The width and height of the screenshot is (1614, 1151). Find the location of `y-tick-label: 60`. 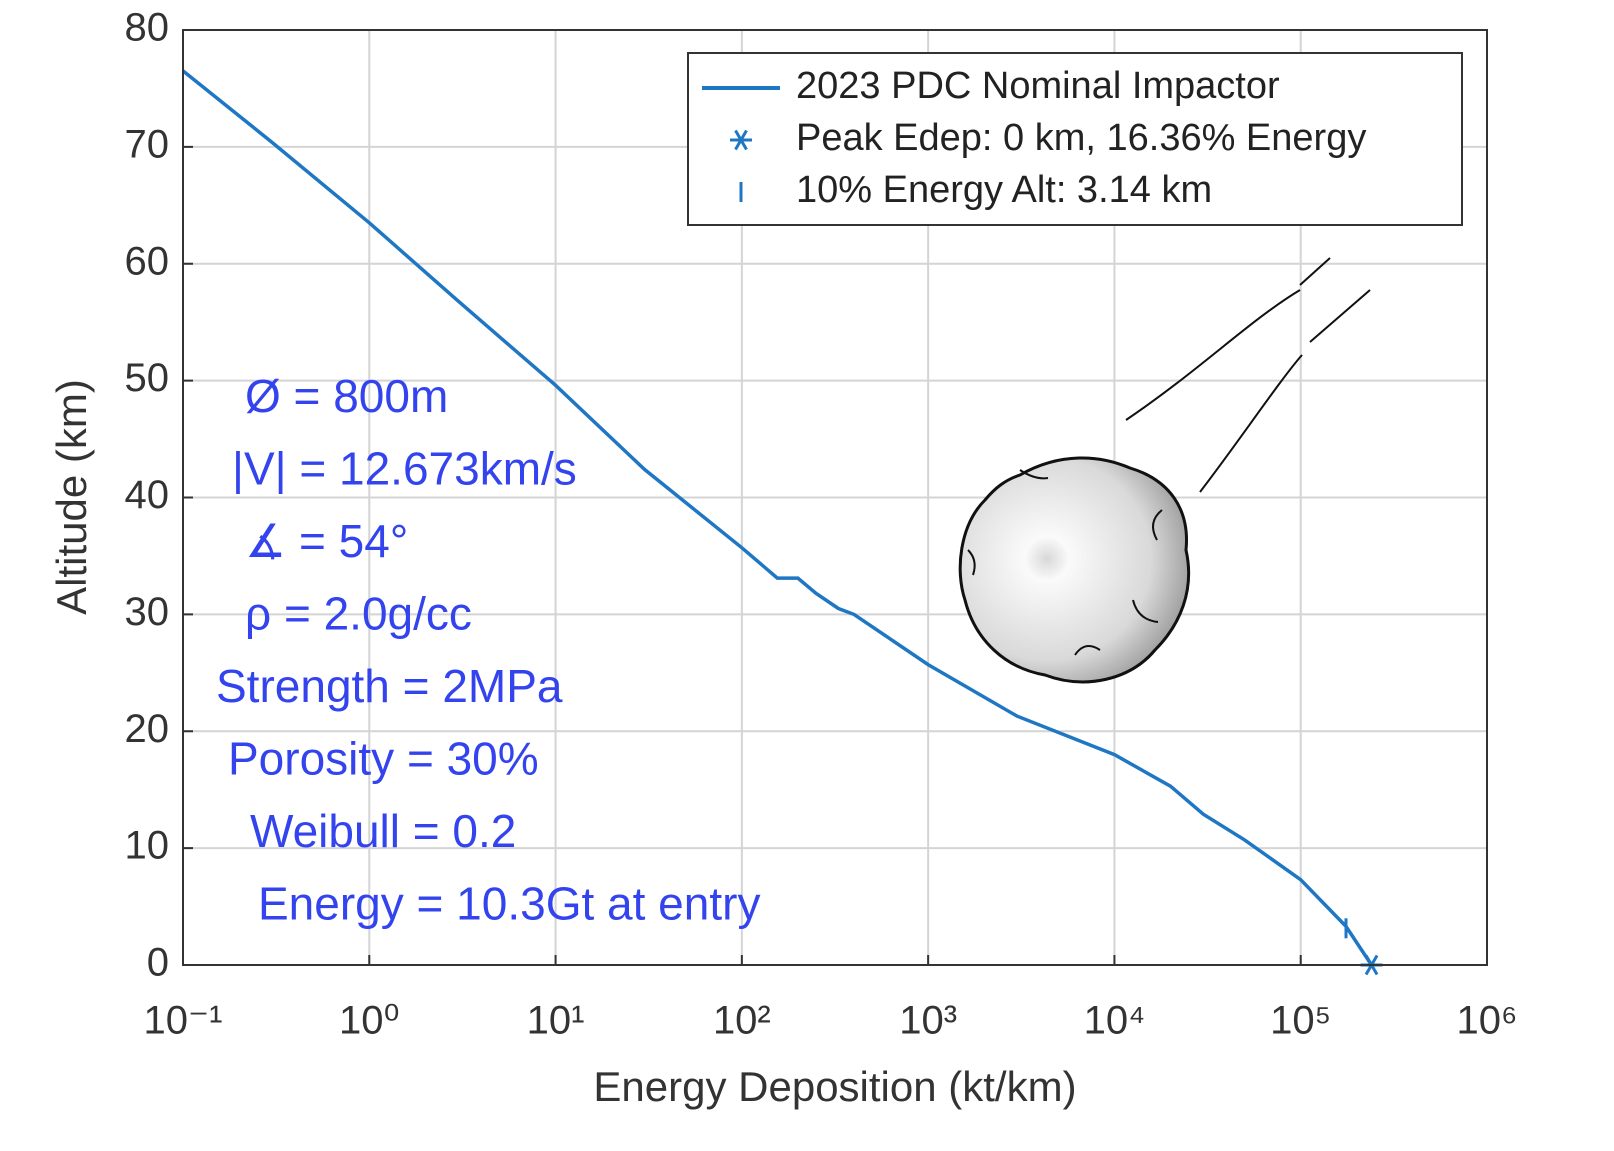

y-tick-label: 60 is located at coordinates (147, 261).